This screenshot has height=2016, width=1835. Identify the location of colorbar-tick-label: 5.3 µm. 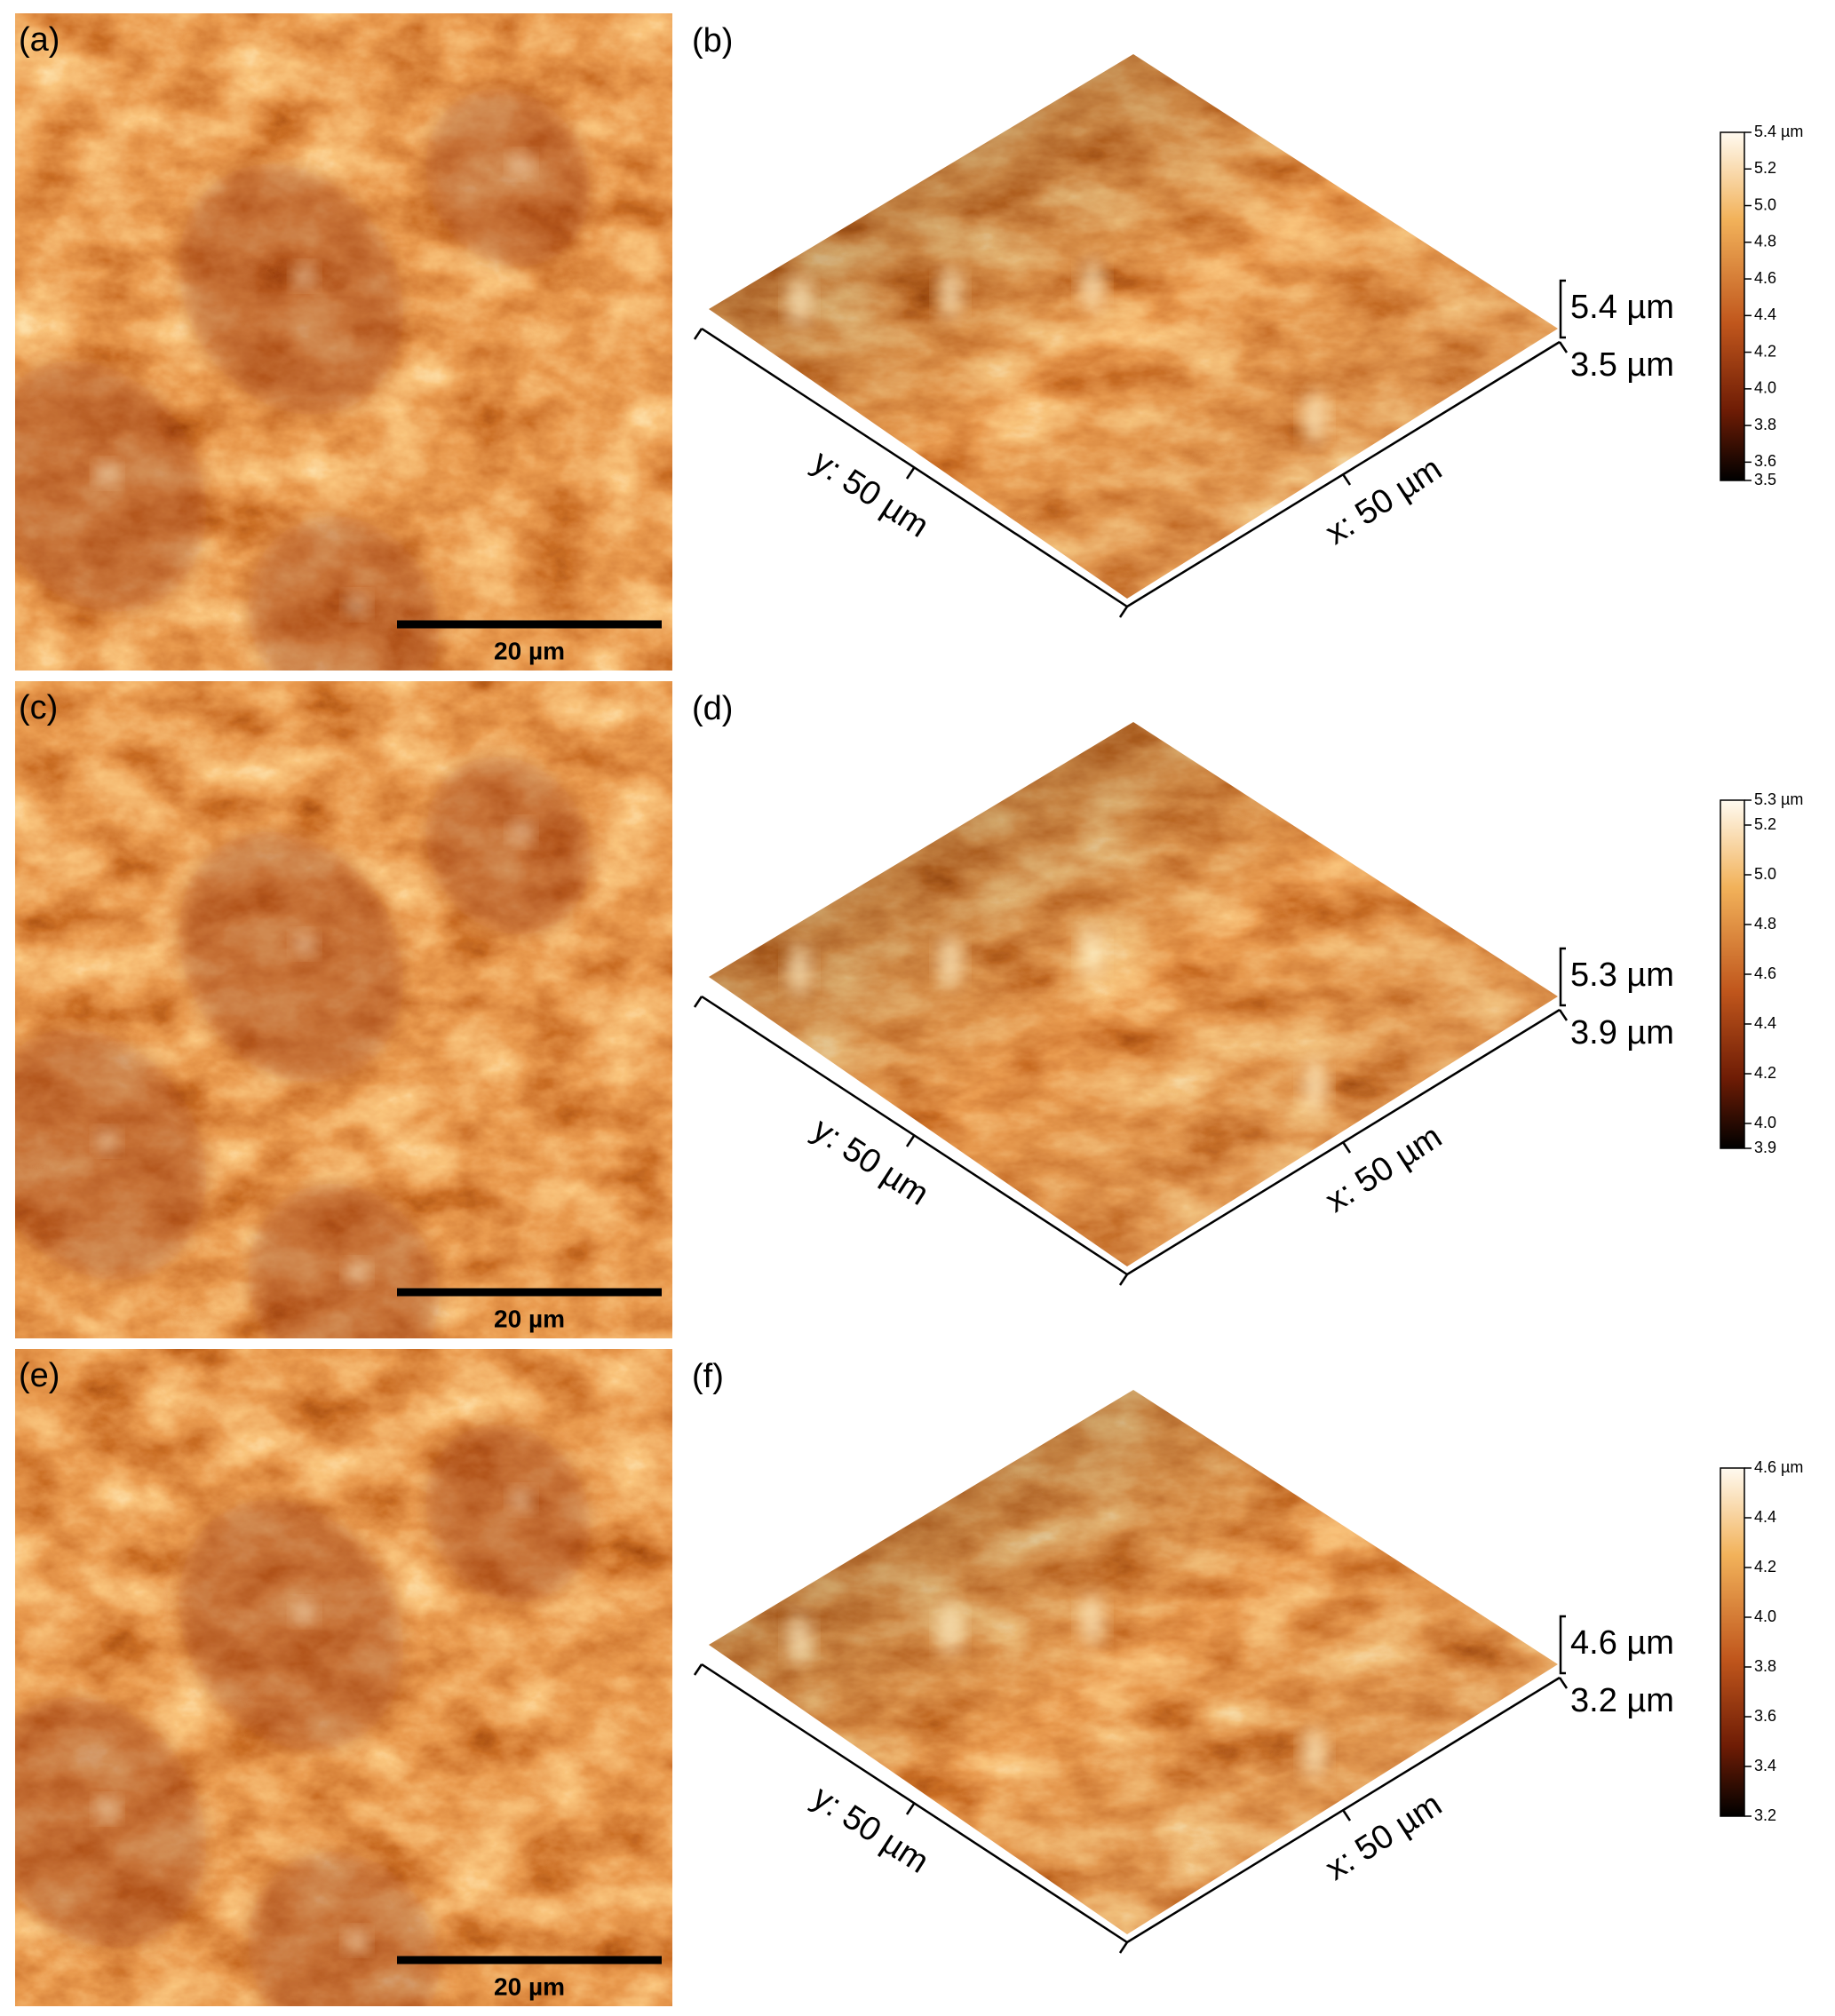
(1778, 799).